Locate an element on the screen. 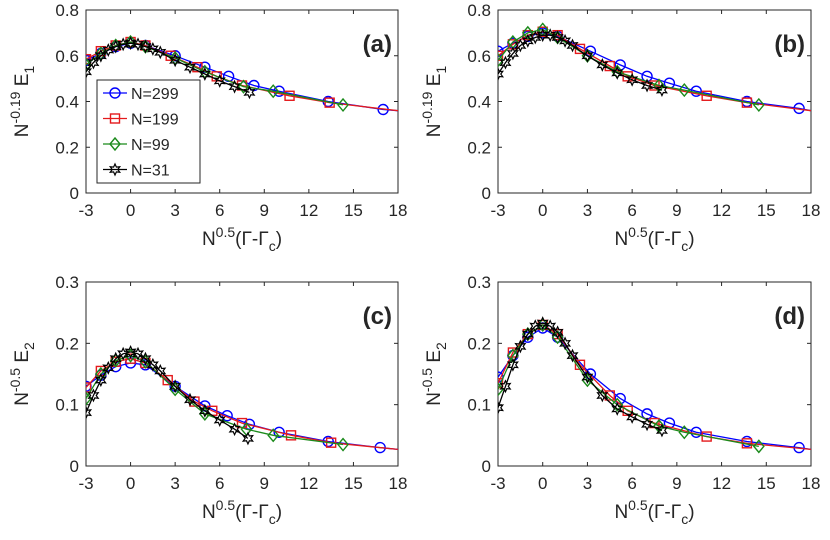  panel-label: (d) is located at coordinates (789, 316).